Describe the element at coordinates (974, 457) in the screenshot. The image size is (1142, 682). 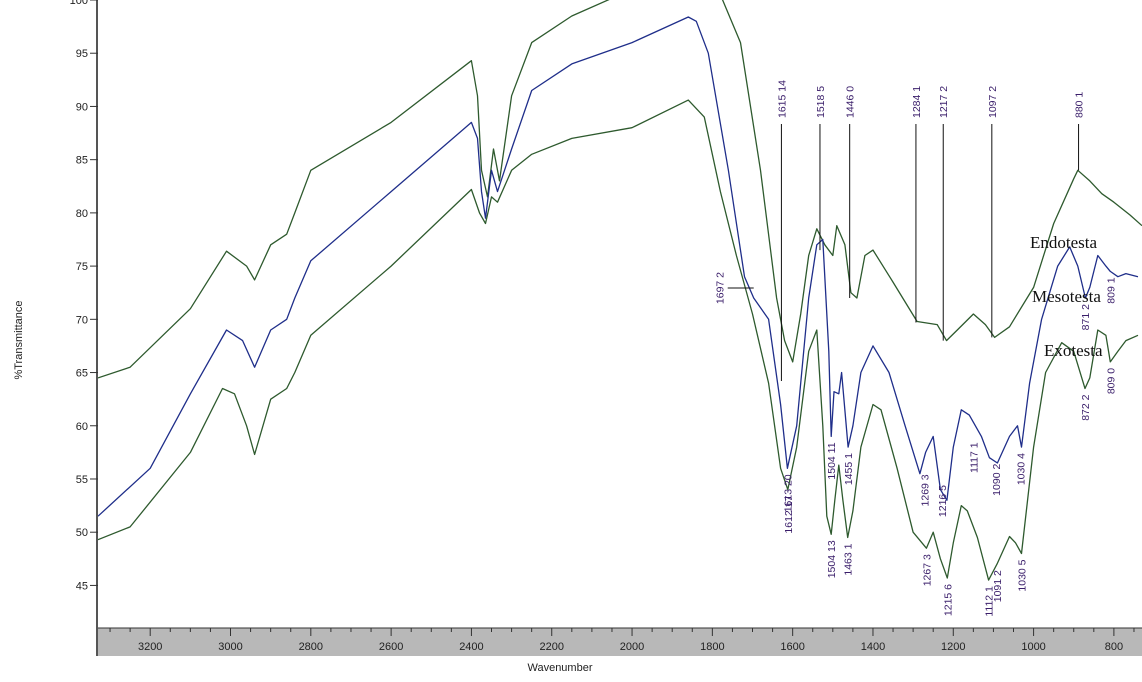
I see `peak-label: 1117 1` at that location.